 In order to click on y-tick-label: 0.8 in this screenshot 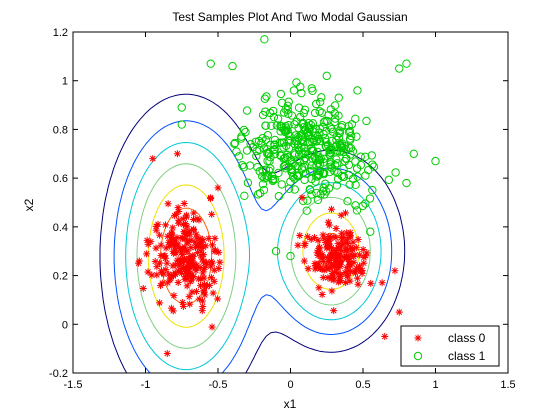, I will do `click(60, 130)`.